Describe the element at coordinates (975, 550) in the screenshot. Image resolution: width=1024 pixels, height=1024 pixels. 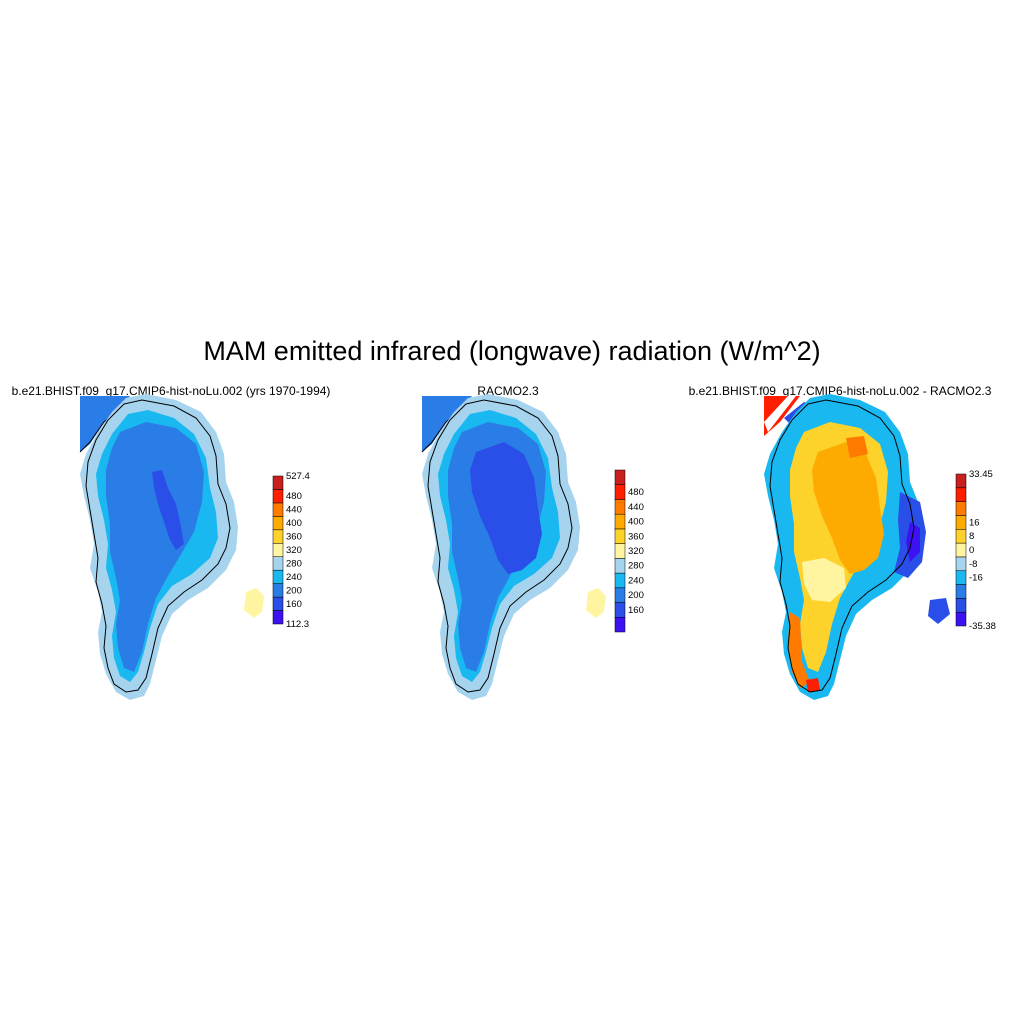
I see `panel-3-colorbar: -16 -8 0 8 16 33.45 -35.38` at that location.